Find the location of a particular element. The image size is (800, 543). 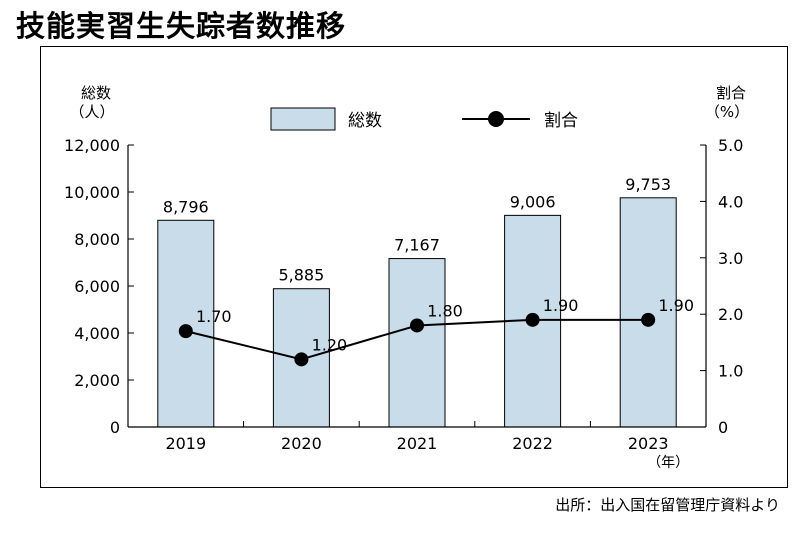

bar-value-label: 5,885 is located at coordinates (301, 275).